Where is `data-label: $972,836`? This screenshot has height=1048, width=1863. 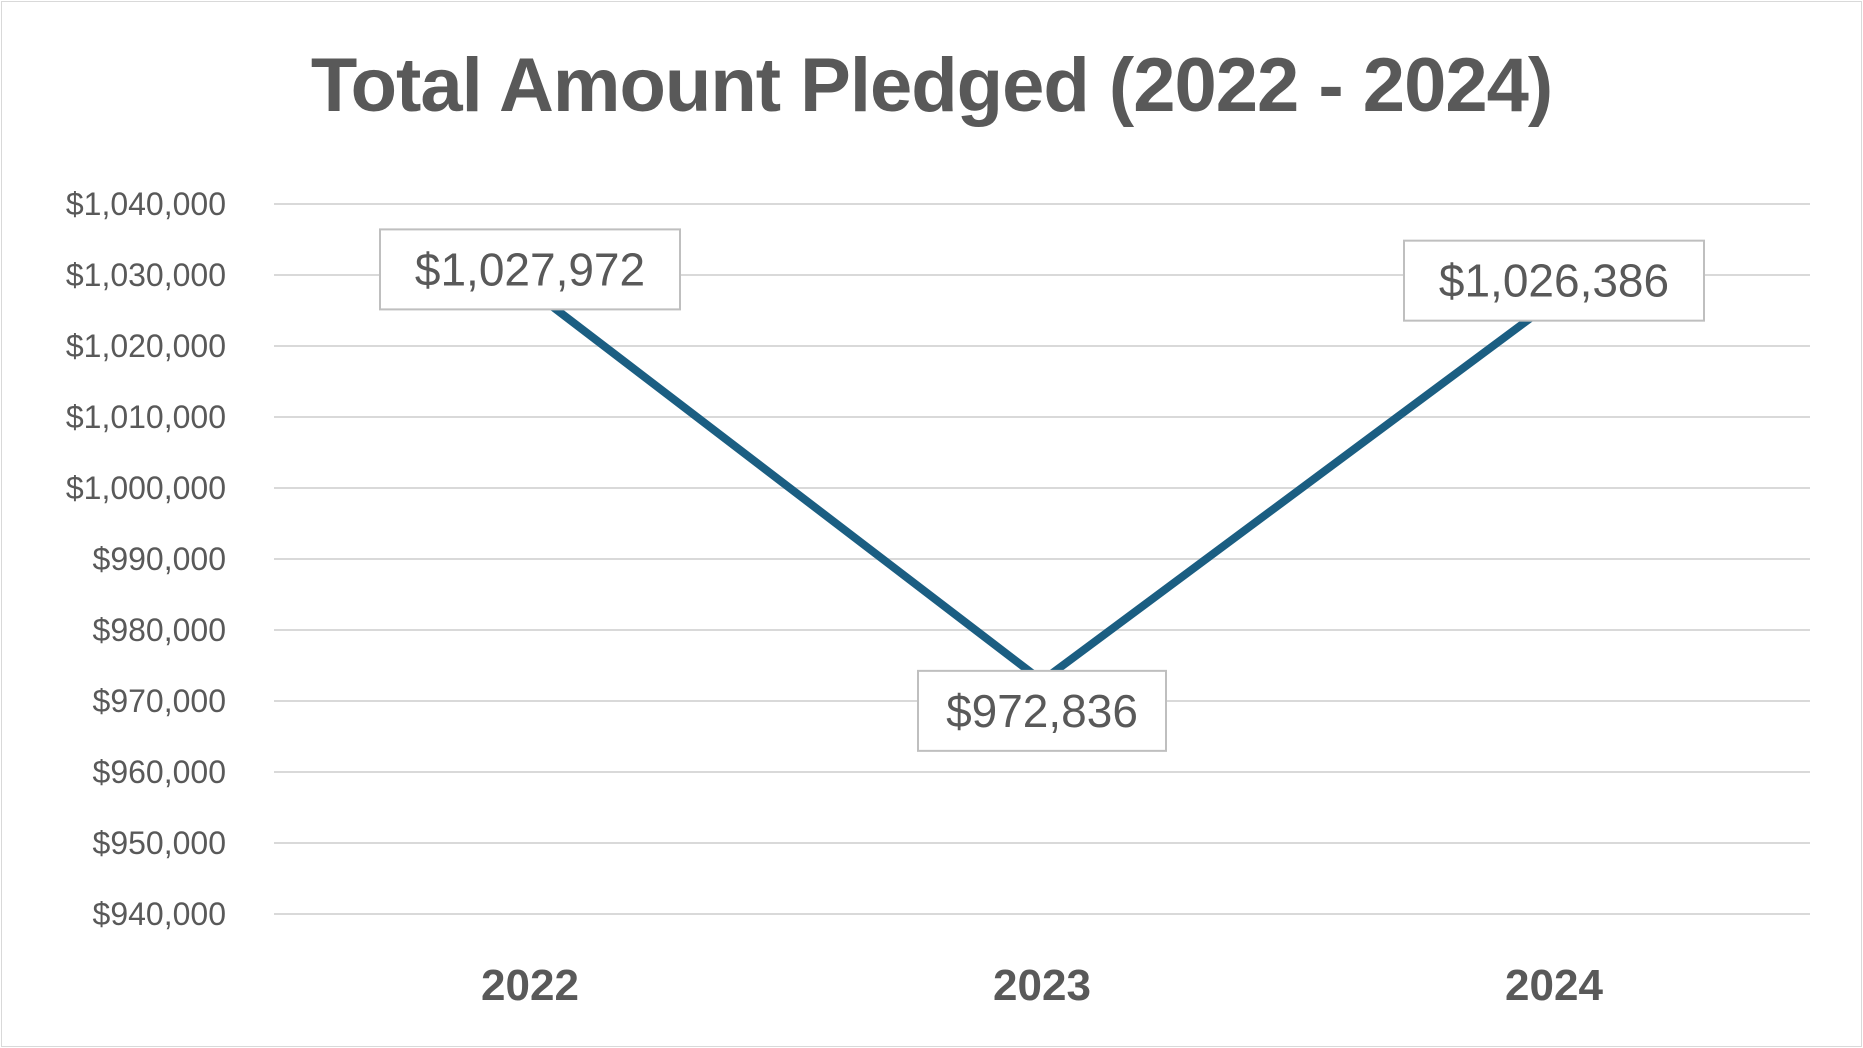
data-label: $972,836 is located at coordinates (1042, 710).